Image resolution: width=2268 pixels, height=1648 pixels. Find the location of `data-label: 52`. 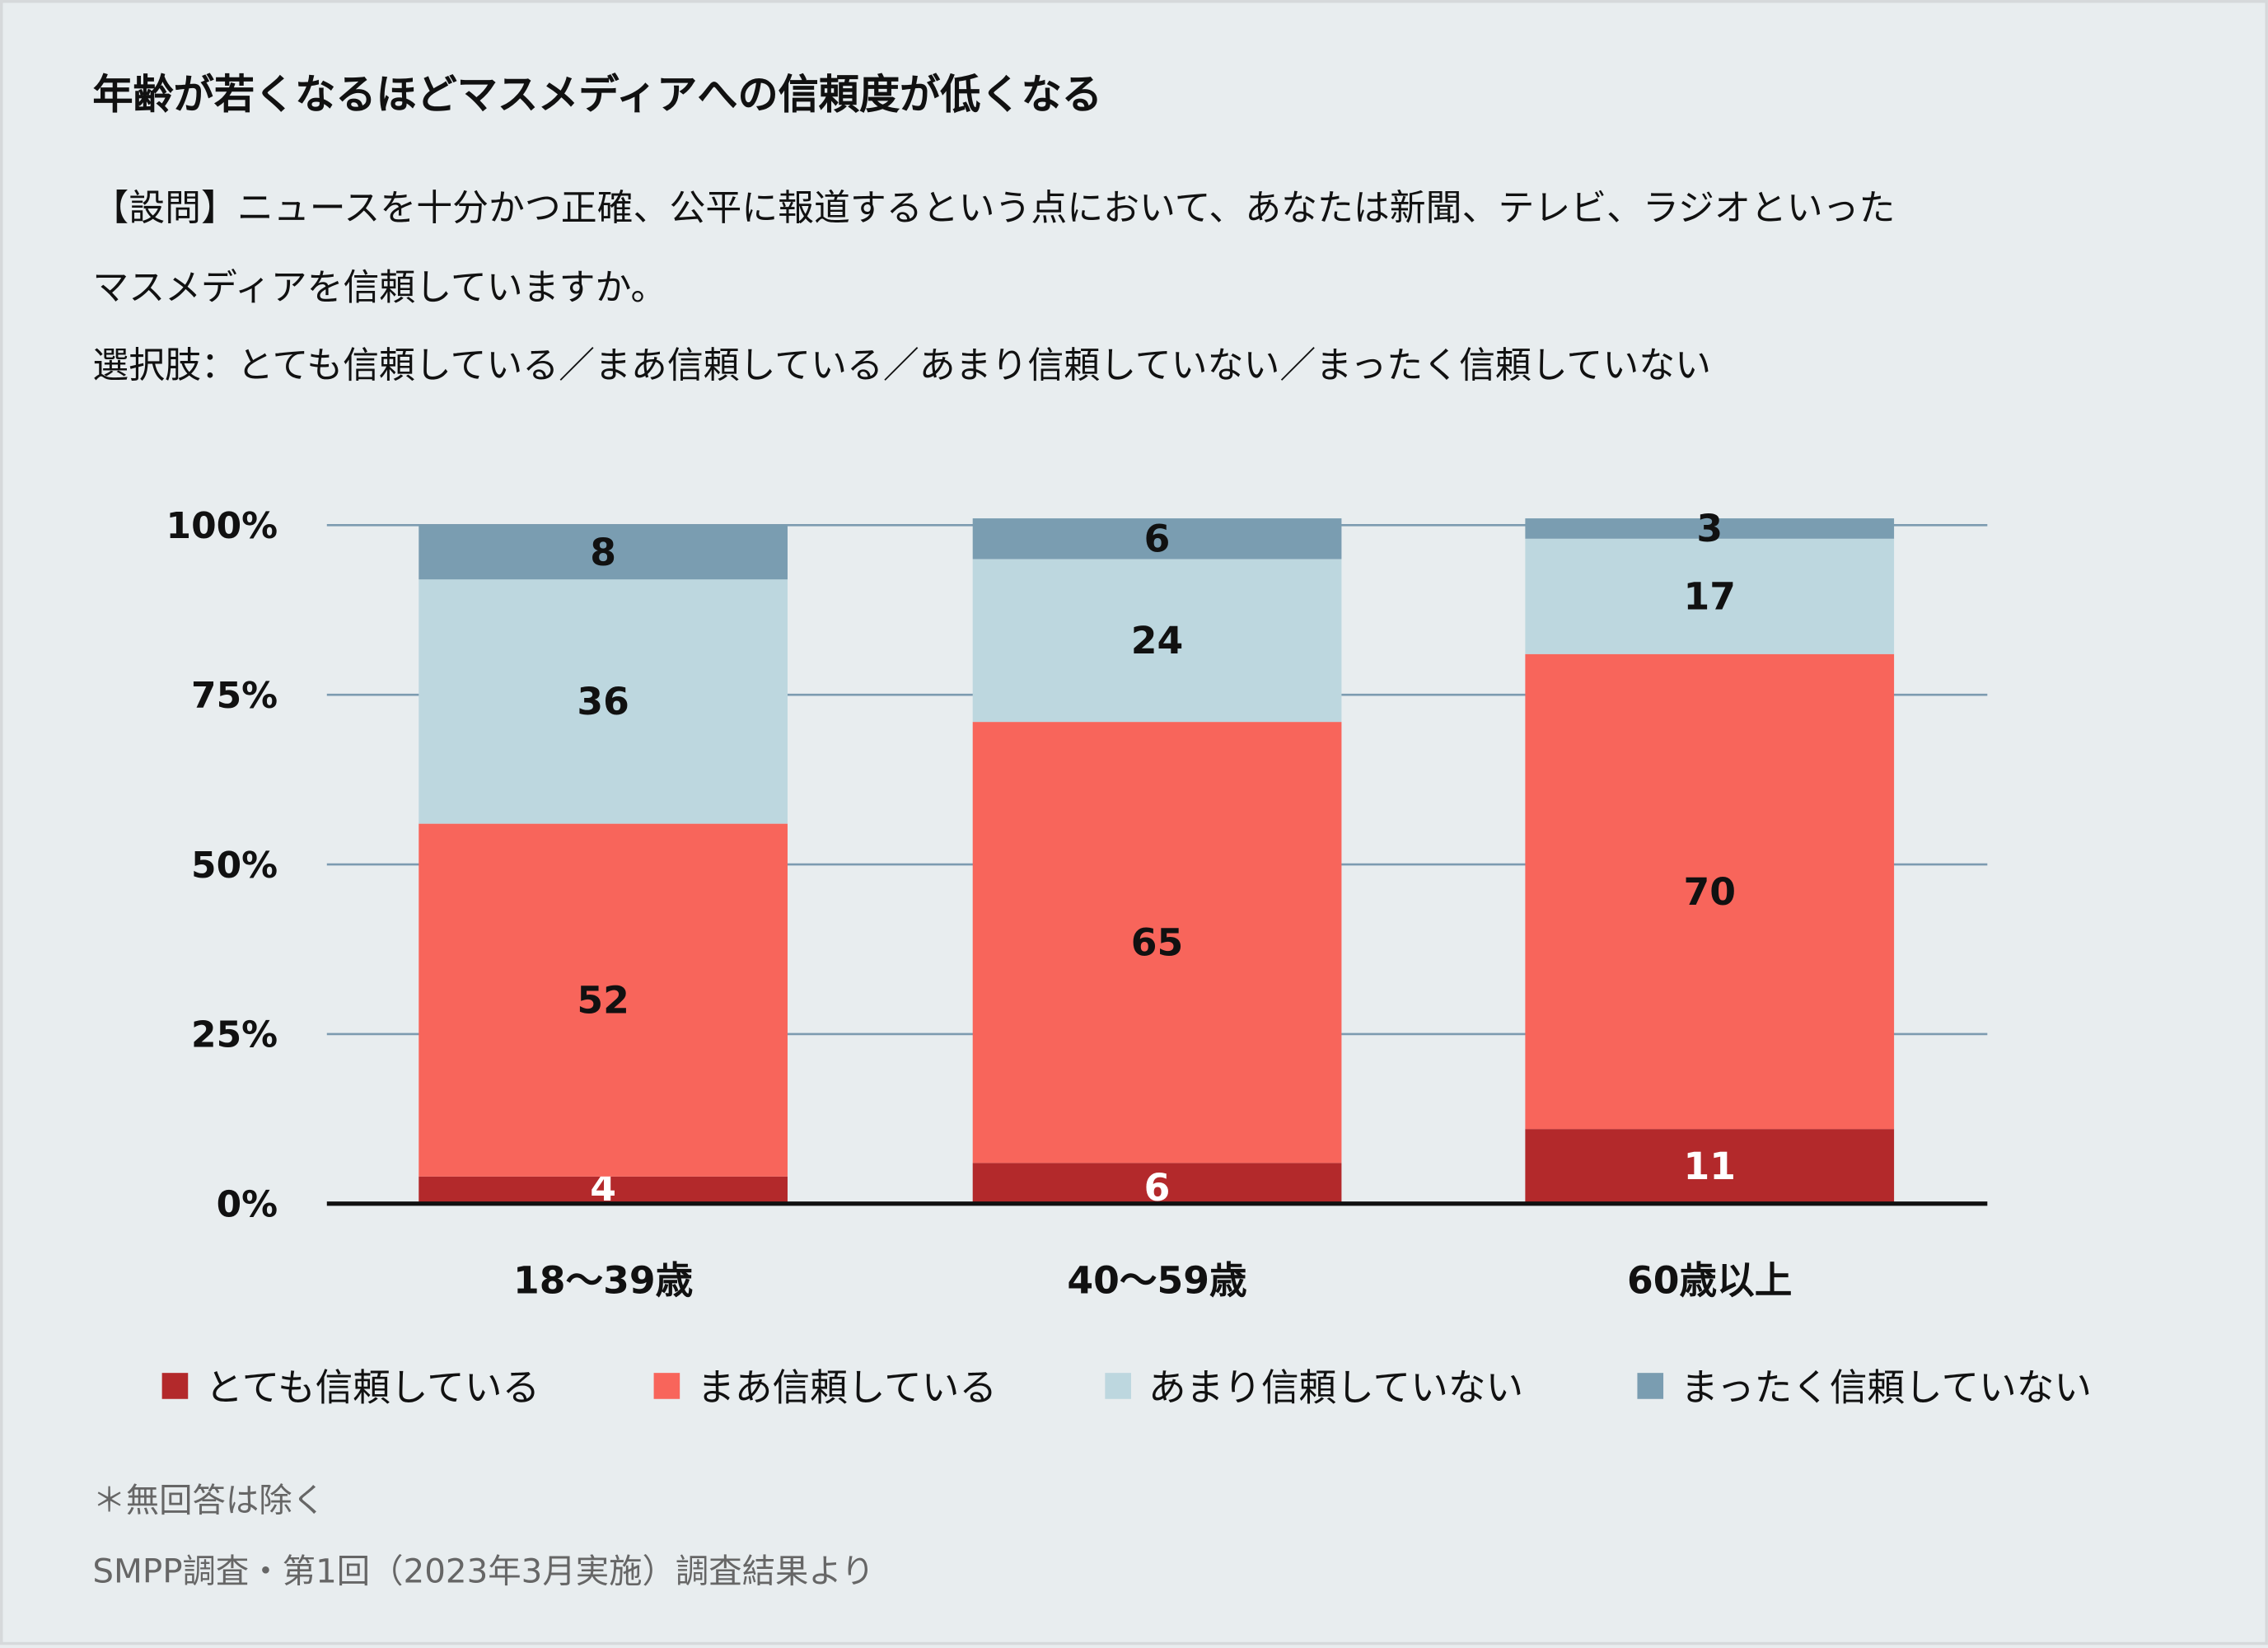

data-label: 52 is located at coordinates (603, 1001).